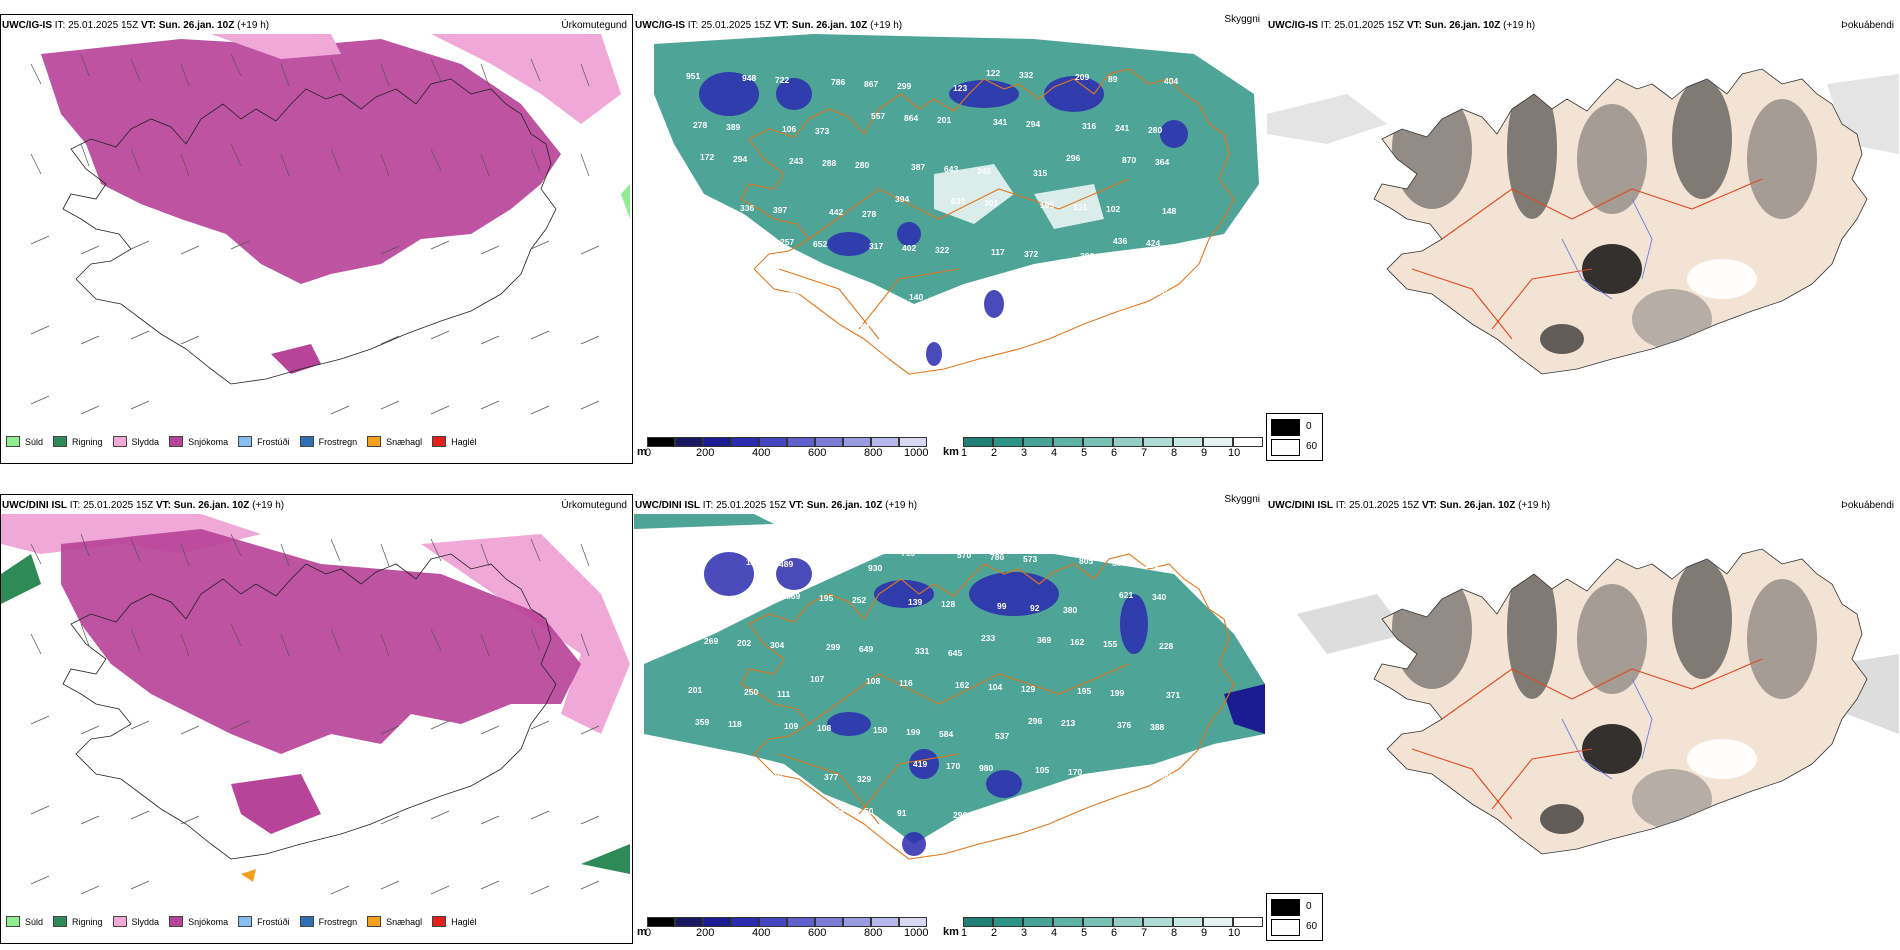 The width and height of the screenshot is (1900, 950). I want to click on cloud-base-label: 150, so click(880, 730).